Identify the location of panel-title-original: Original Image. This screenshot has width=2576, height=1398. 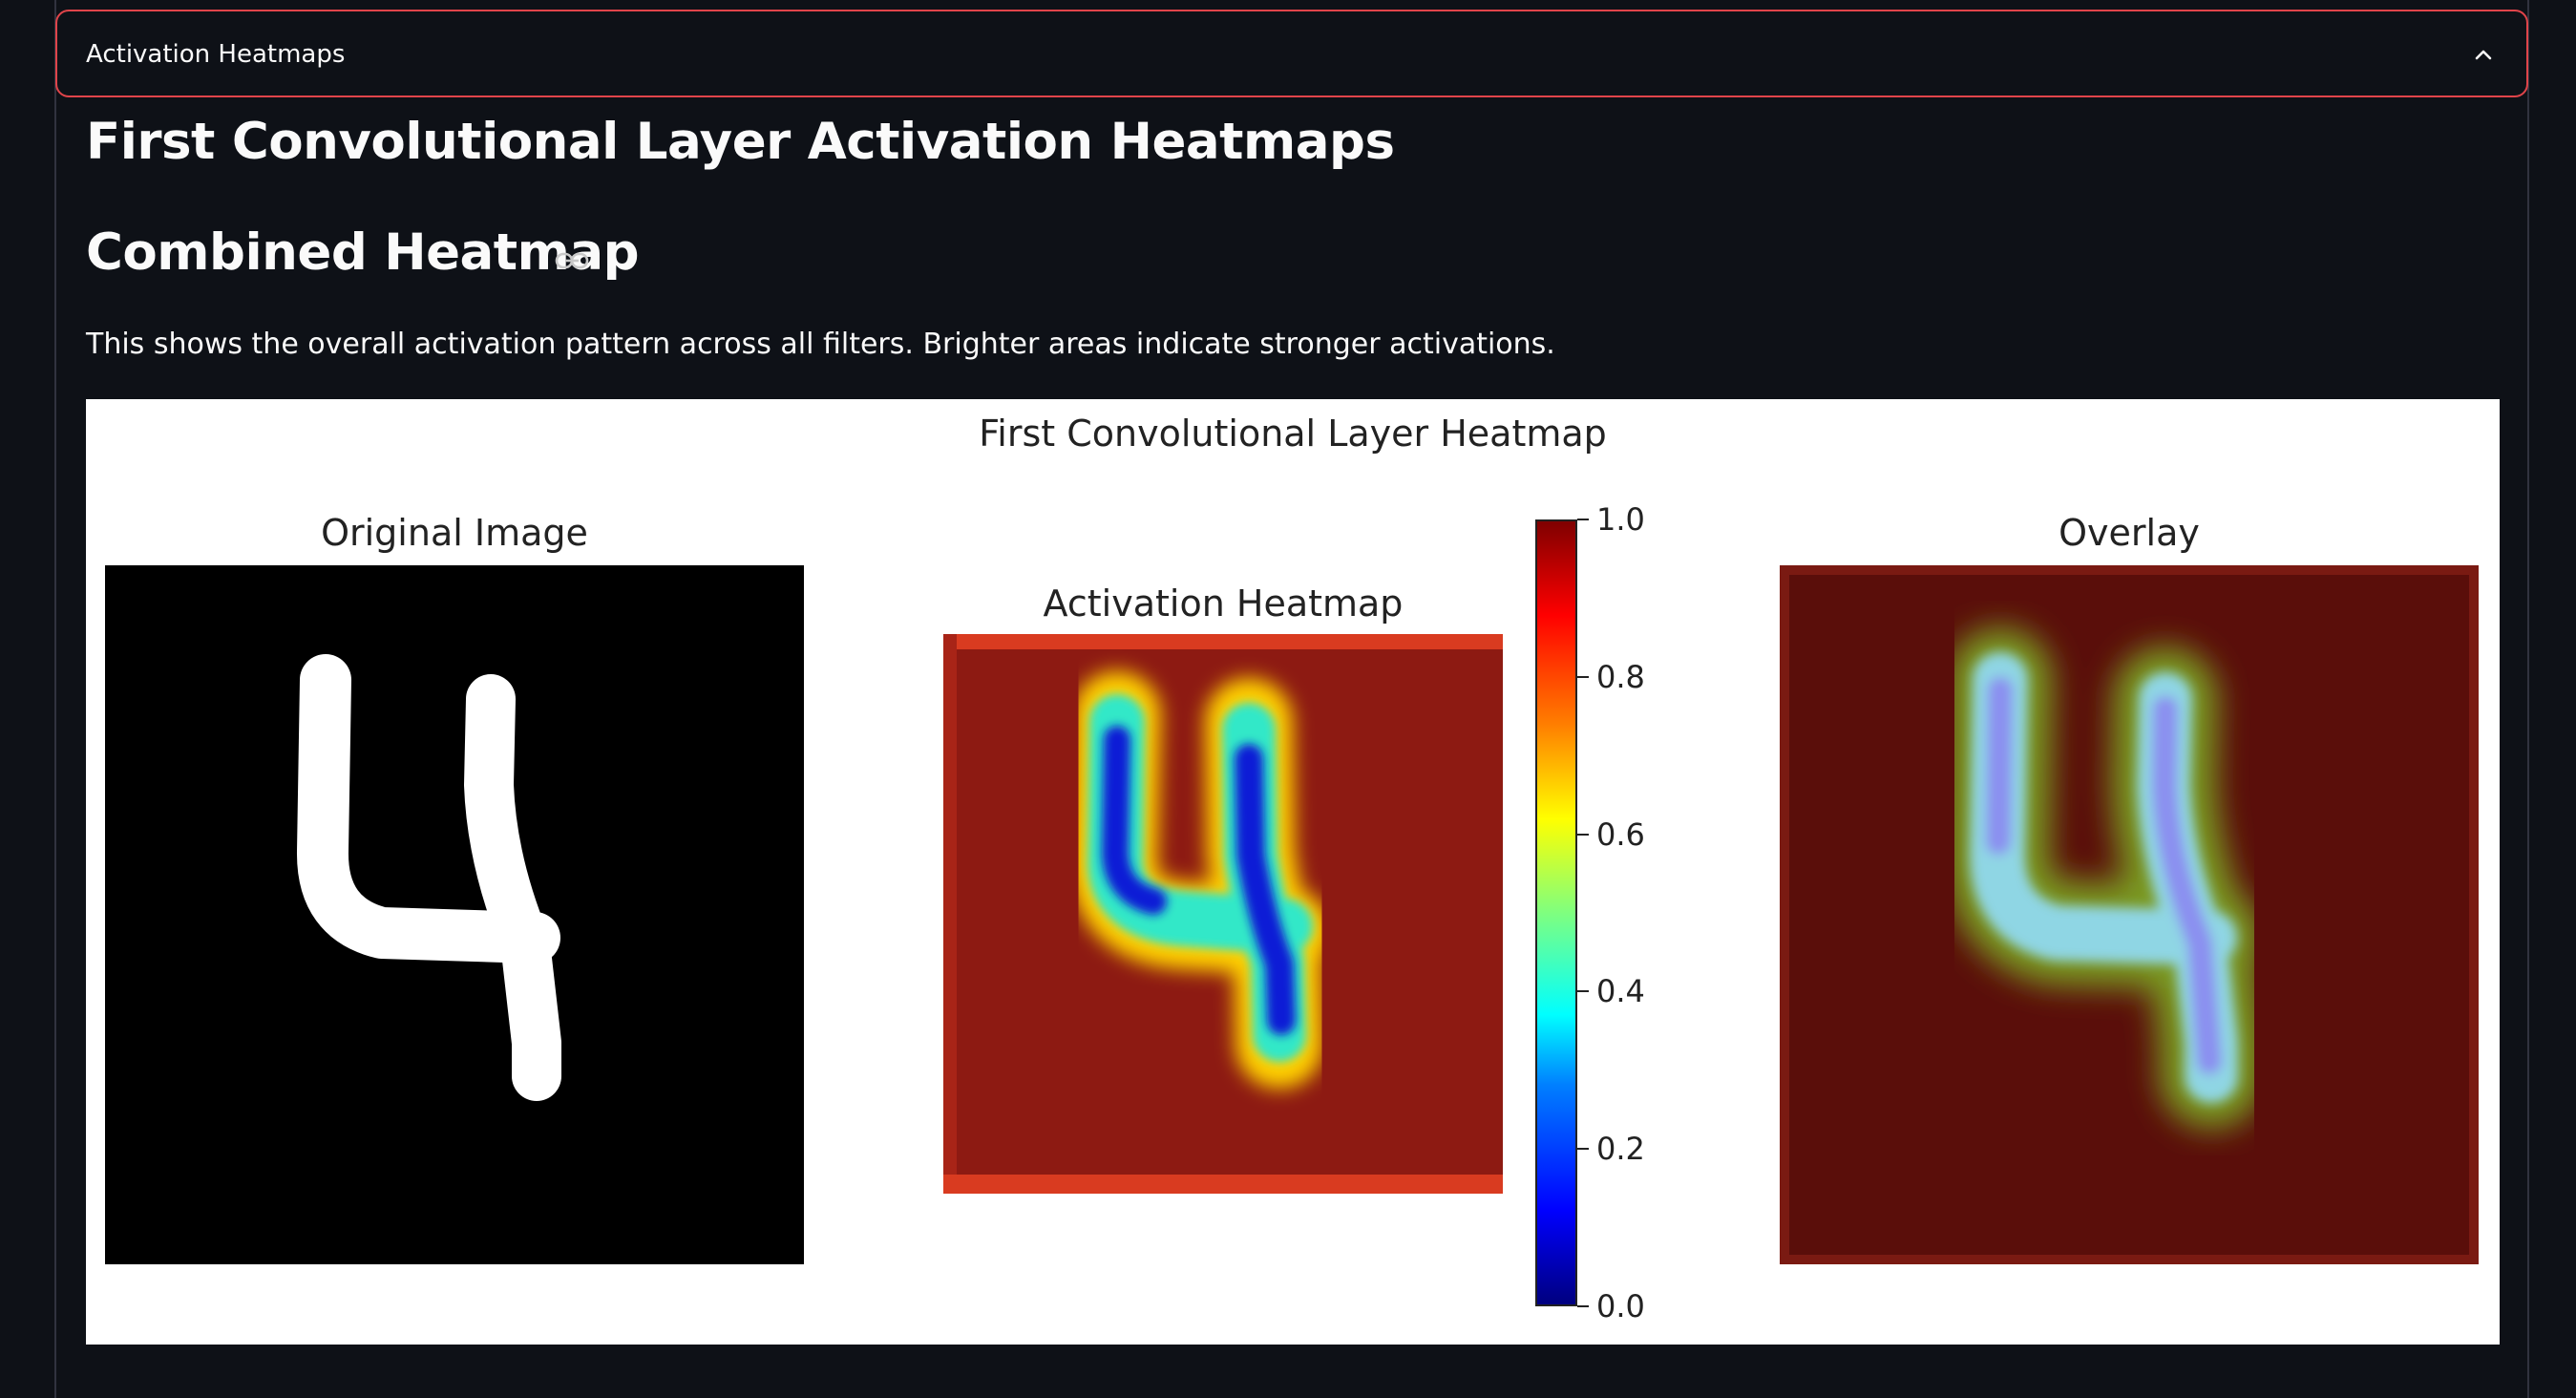
(454, 533).